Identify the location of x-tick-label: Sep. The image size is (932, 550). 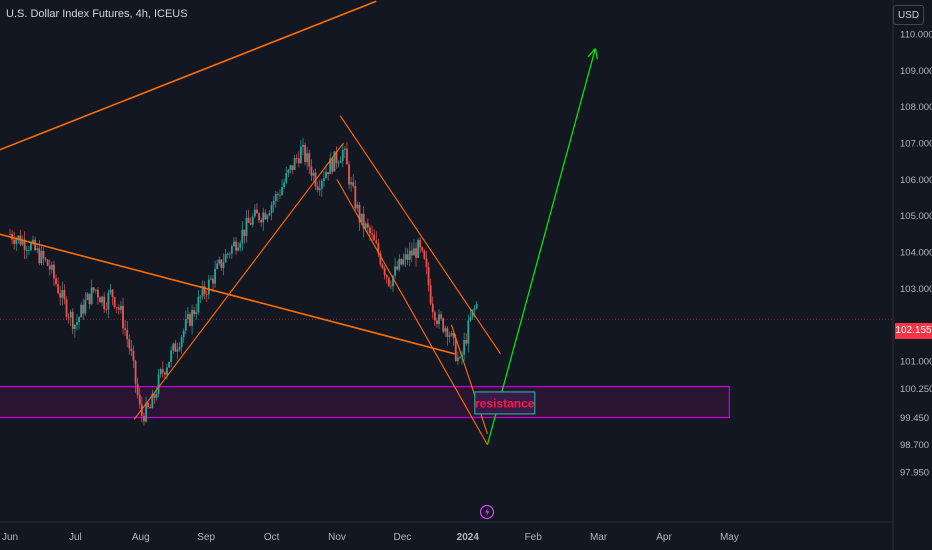
(206, 537).